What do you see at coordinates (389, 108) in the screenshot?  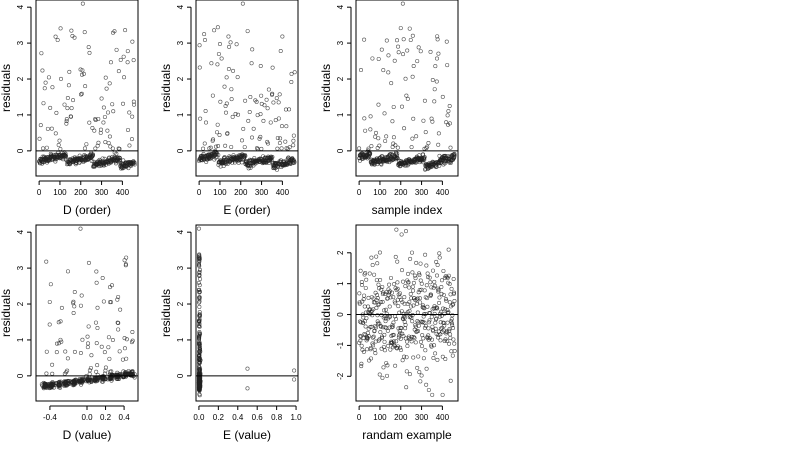 I see `chart-panel-3: 0 100 200 300 400 0 1 2 3 4 sample index residuals` at bounding box center [389, 108].